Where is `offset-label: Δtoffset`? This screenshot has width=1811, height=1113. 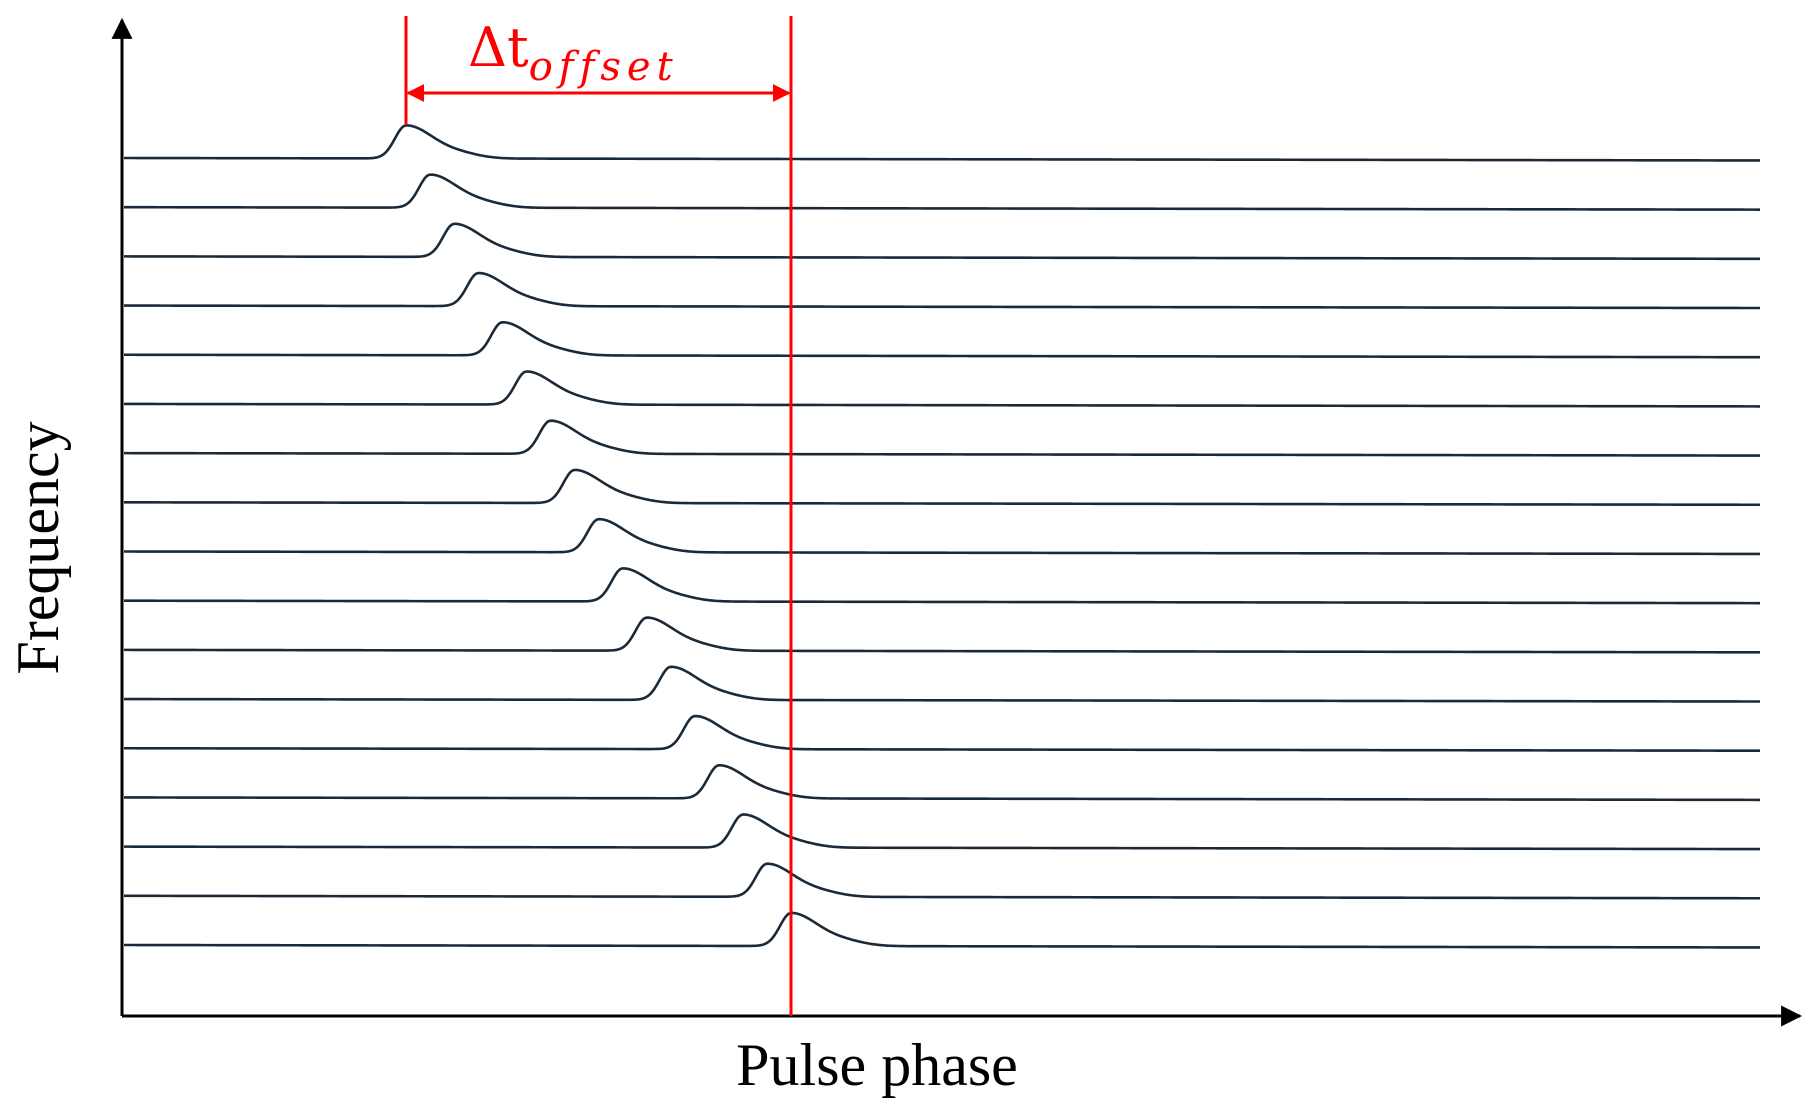
offset-label: Δtoffset is located at coordinates (573, 53).